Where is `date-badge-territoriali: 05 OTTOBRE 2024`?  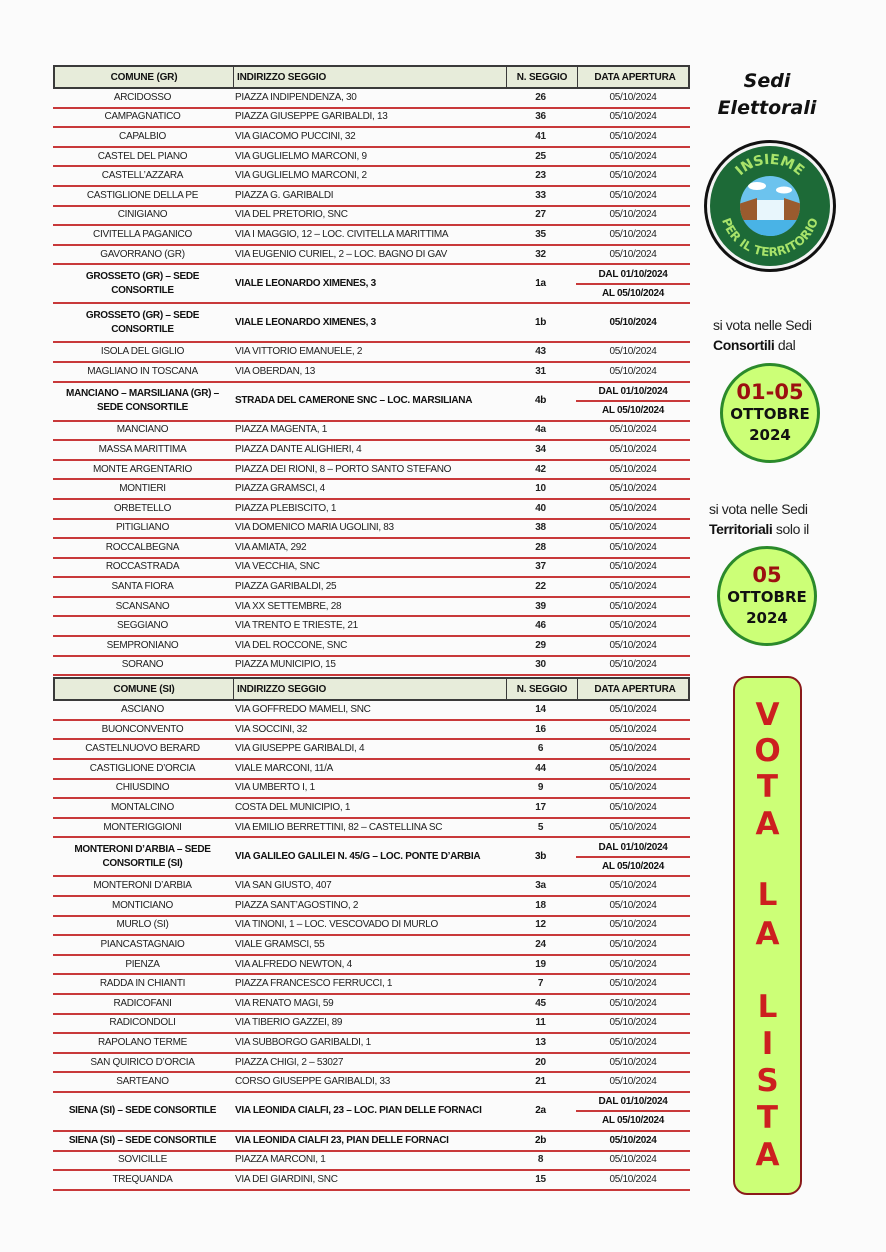 date-badge-territoriali: 05 OTTOBRE 2024 is located at coordinates (767, 596).